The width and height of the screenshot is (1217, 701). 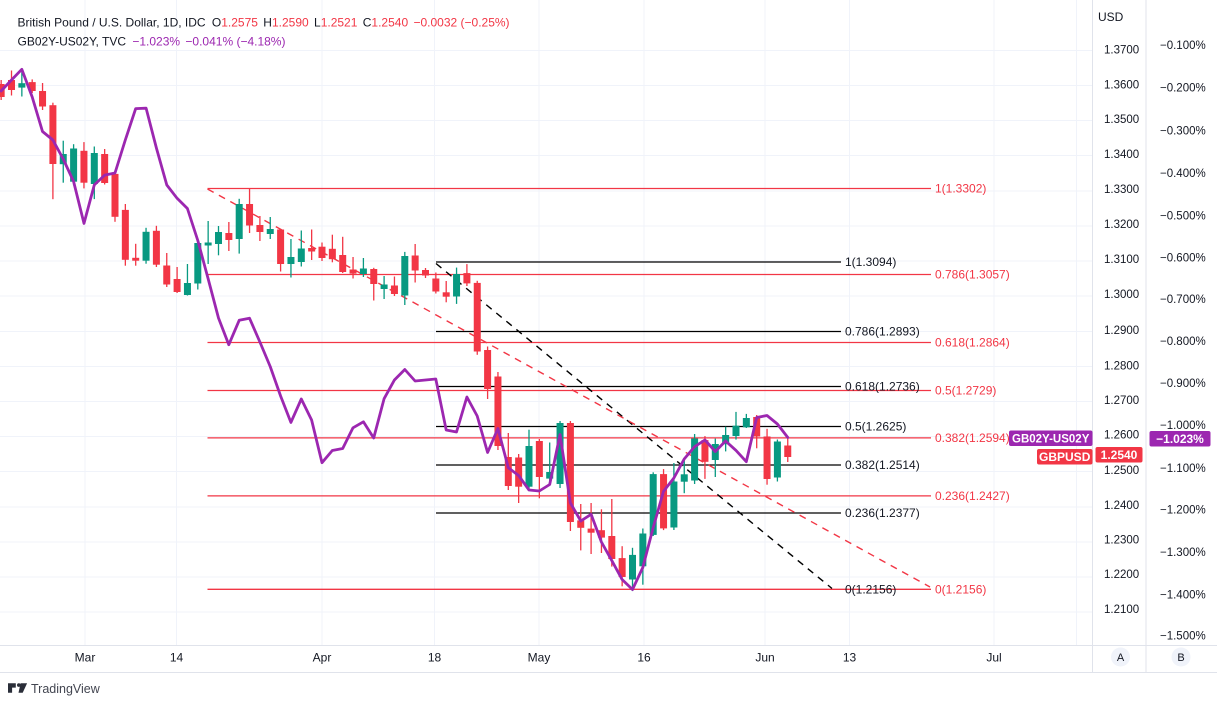 What do you see at coordinates (1183, 553) in the screenshot?
I see `svg-text: −1.300%` at bounding box center [1183, 553].